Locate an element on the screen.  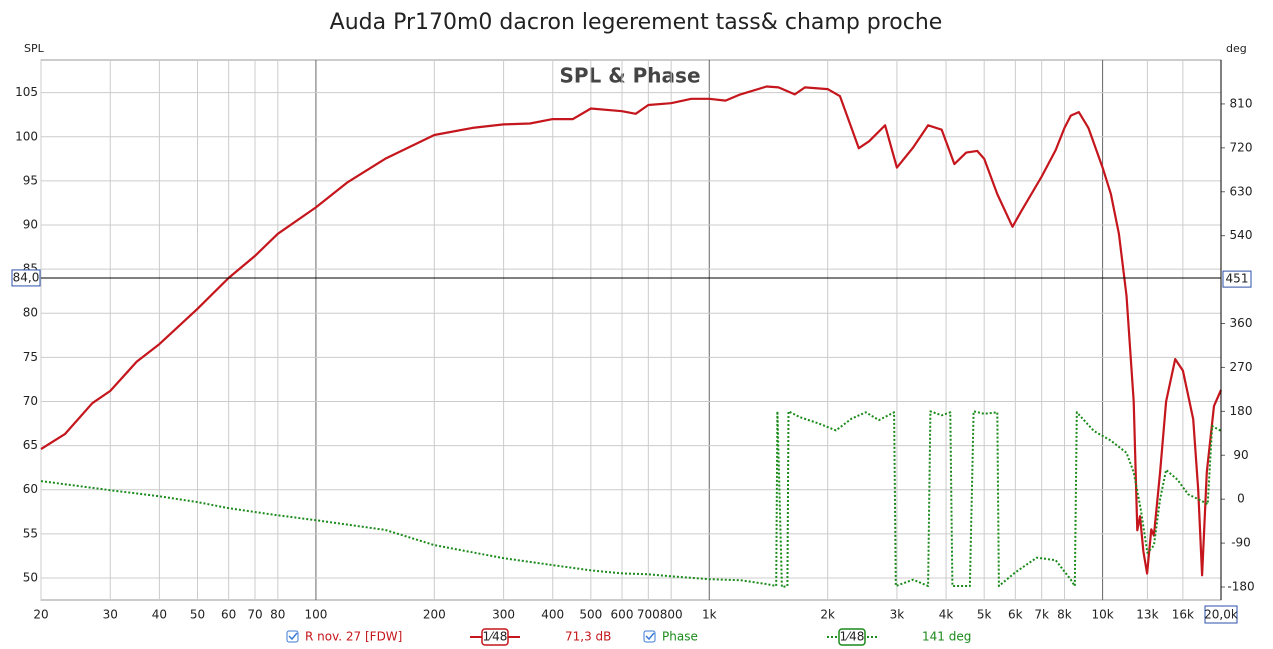
y2-tick-label: 810 is located at coordinates (1241, 103).